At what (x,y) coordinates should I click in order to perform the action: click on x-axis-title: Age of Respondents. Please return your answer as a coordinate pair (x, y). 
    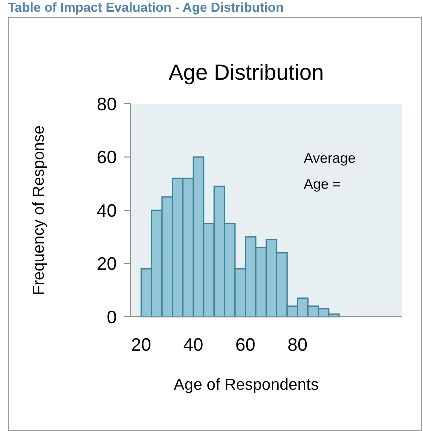
    Looking at the image, I should click on (246, 385).